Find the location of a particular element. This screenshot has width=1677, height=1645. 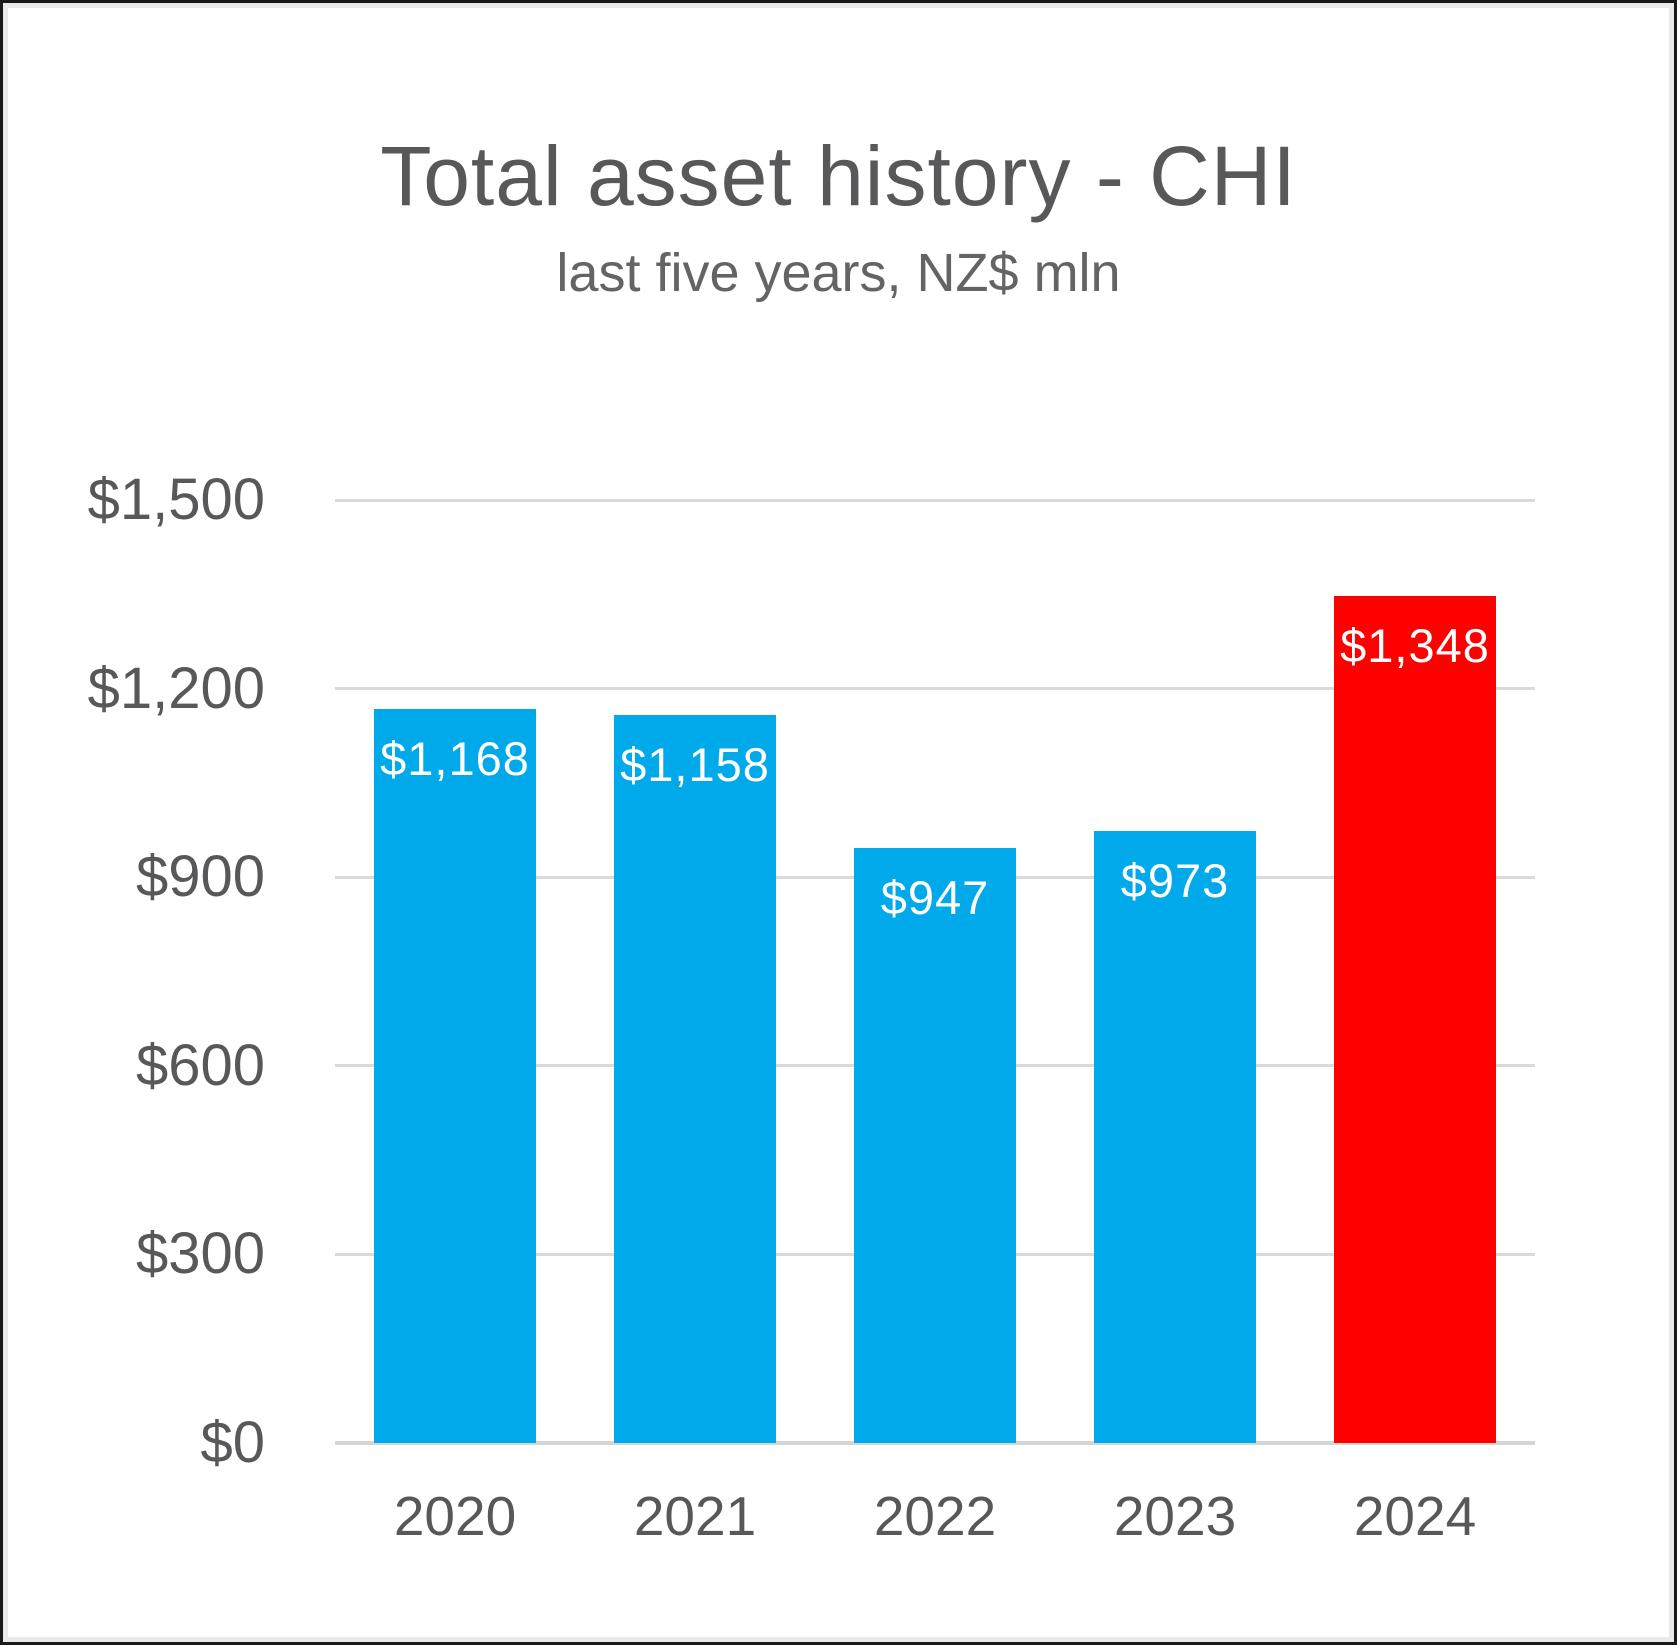

x-axis-label-2023: 2023 is located at coordinates (1175, 1516).